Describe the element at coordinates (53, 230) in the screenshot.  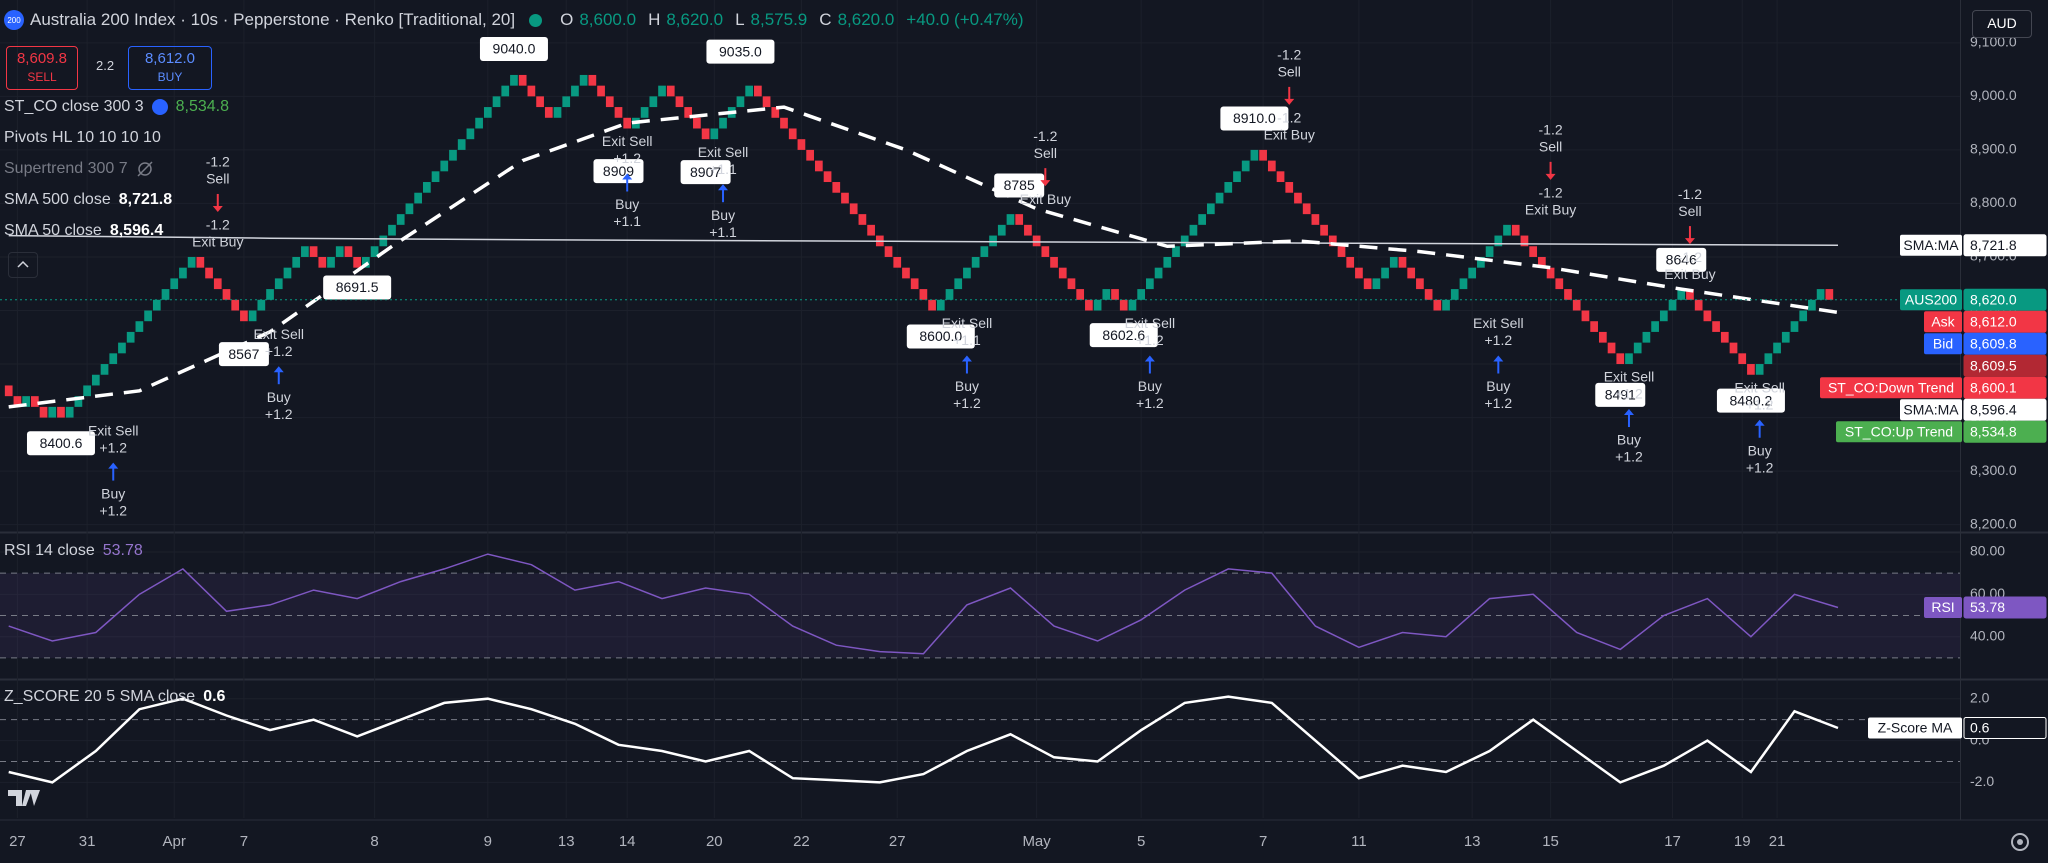
I see `legend-name: SMA 50 close` at that location.